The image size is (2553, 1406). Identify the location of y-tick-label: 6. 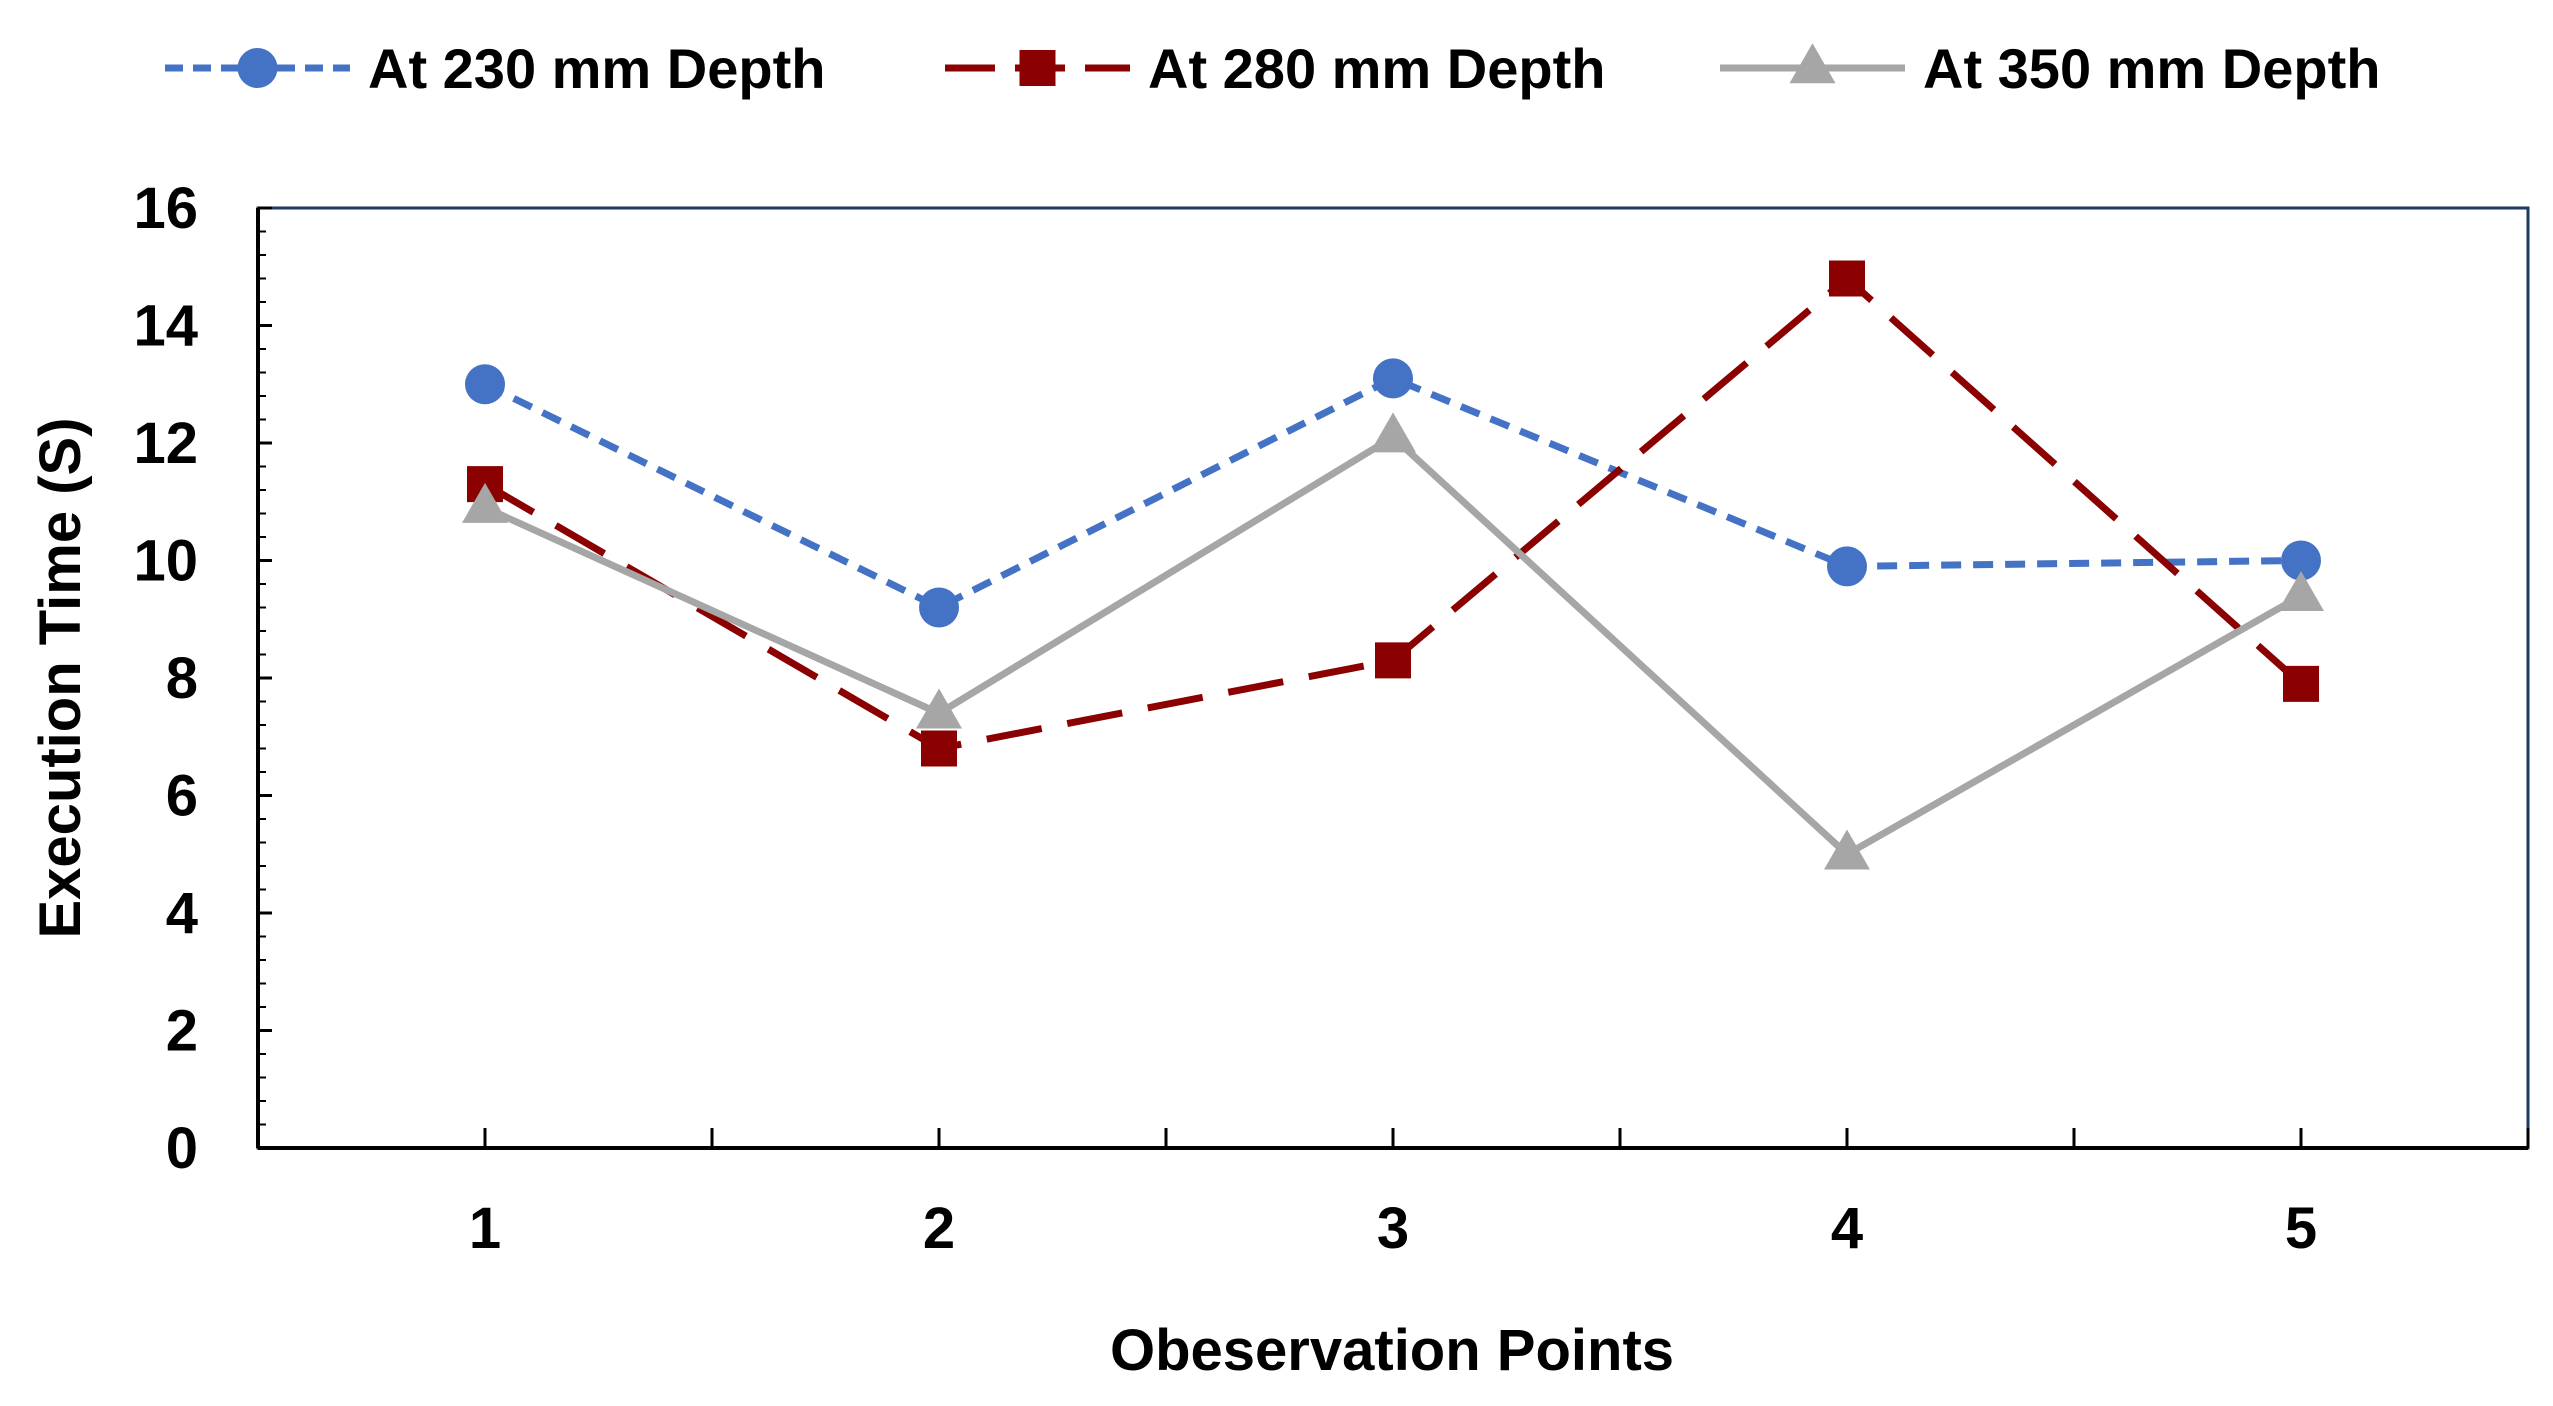
(182, 796).